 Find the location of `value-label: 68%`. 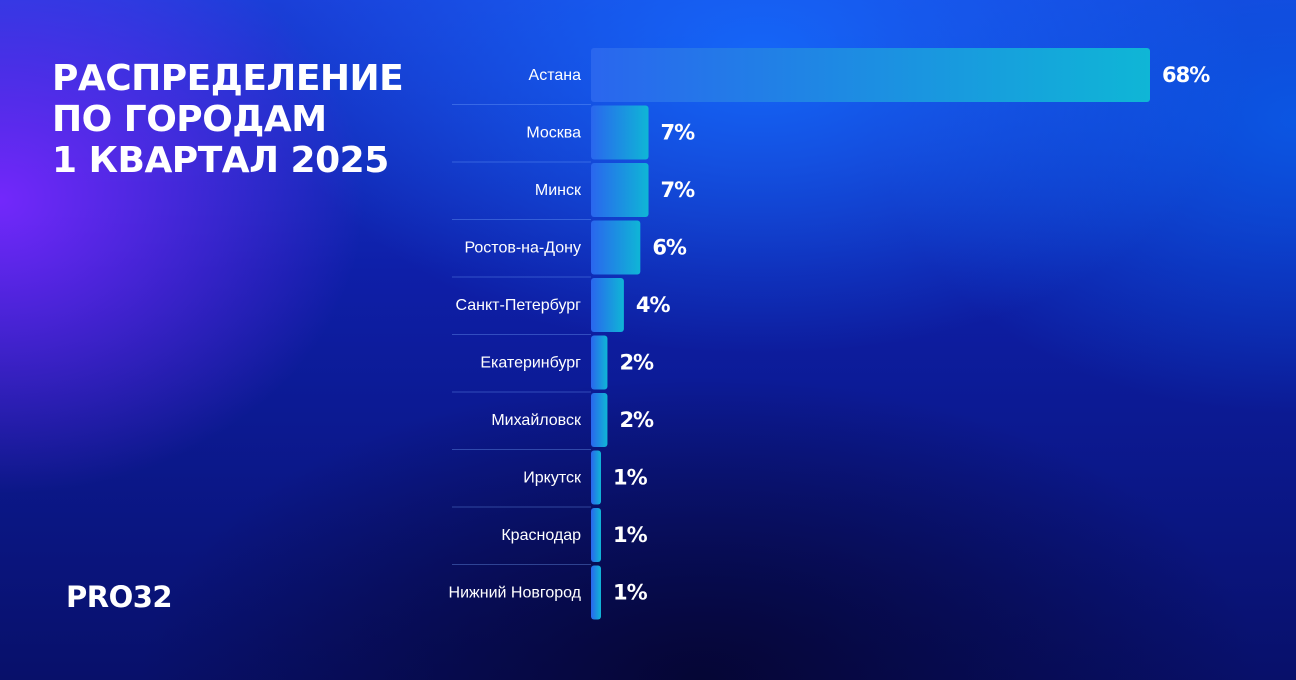

value-label: 68% is located at coordinates (1186, 75).